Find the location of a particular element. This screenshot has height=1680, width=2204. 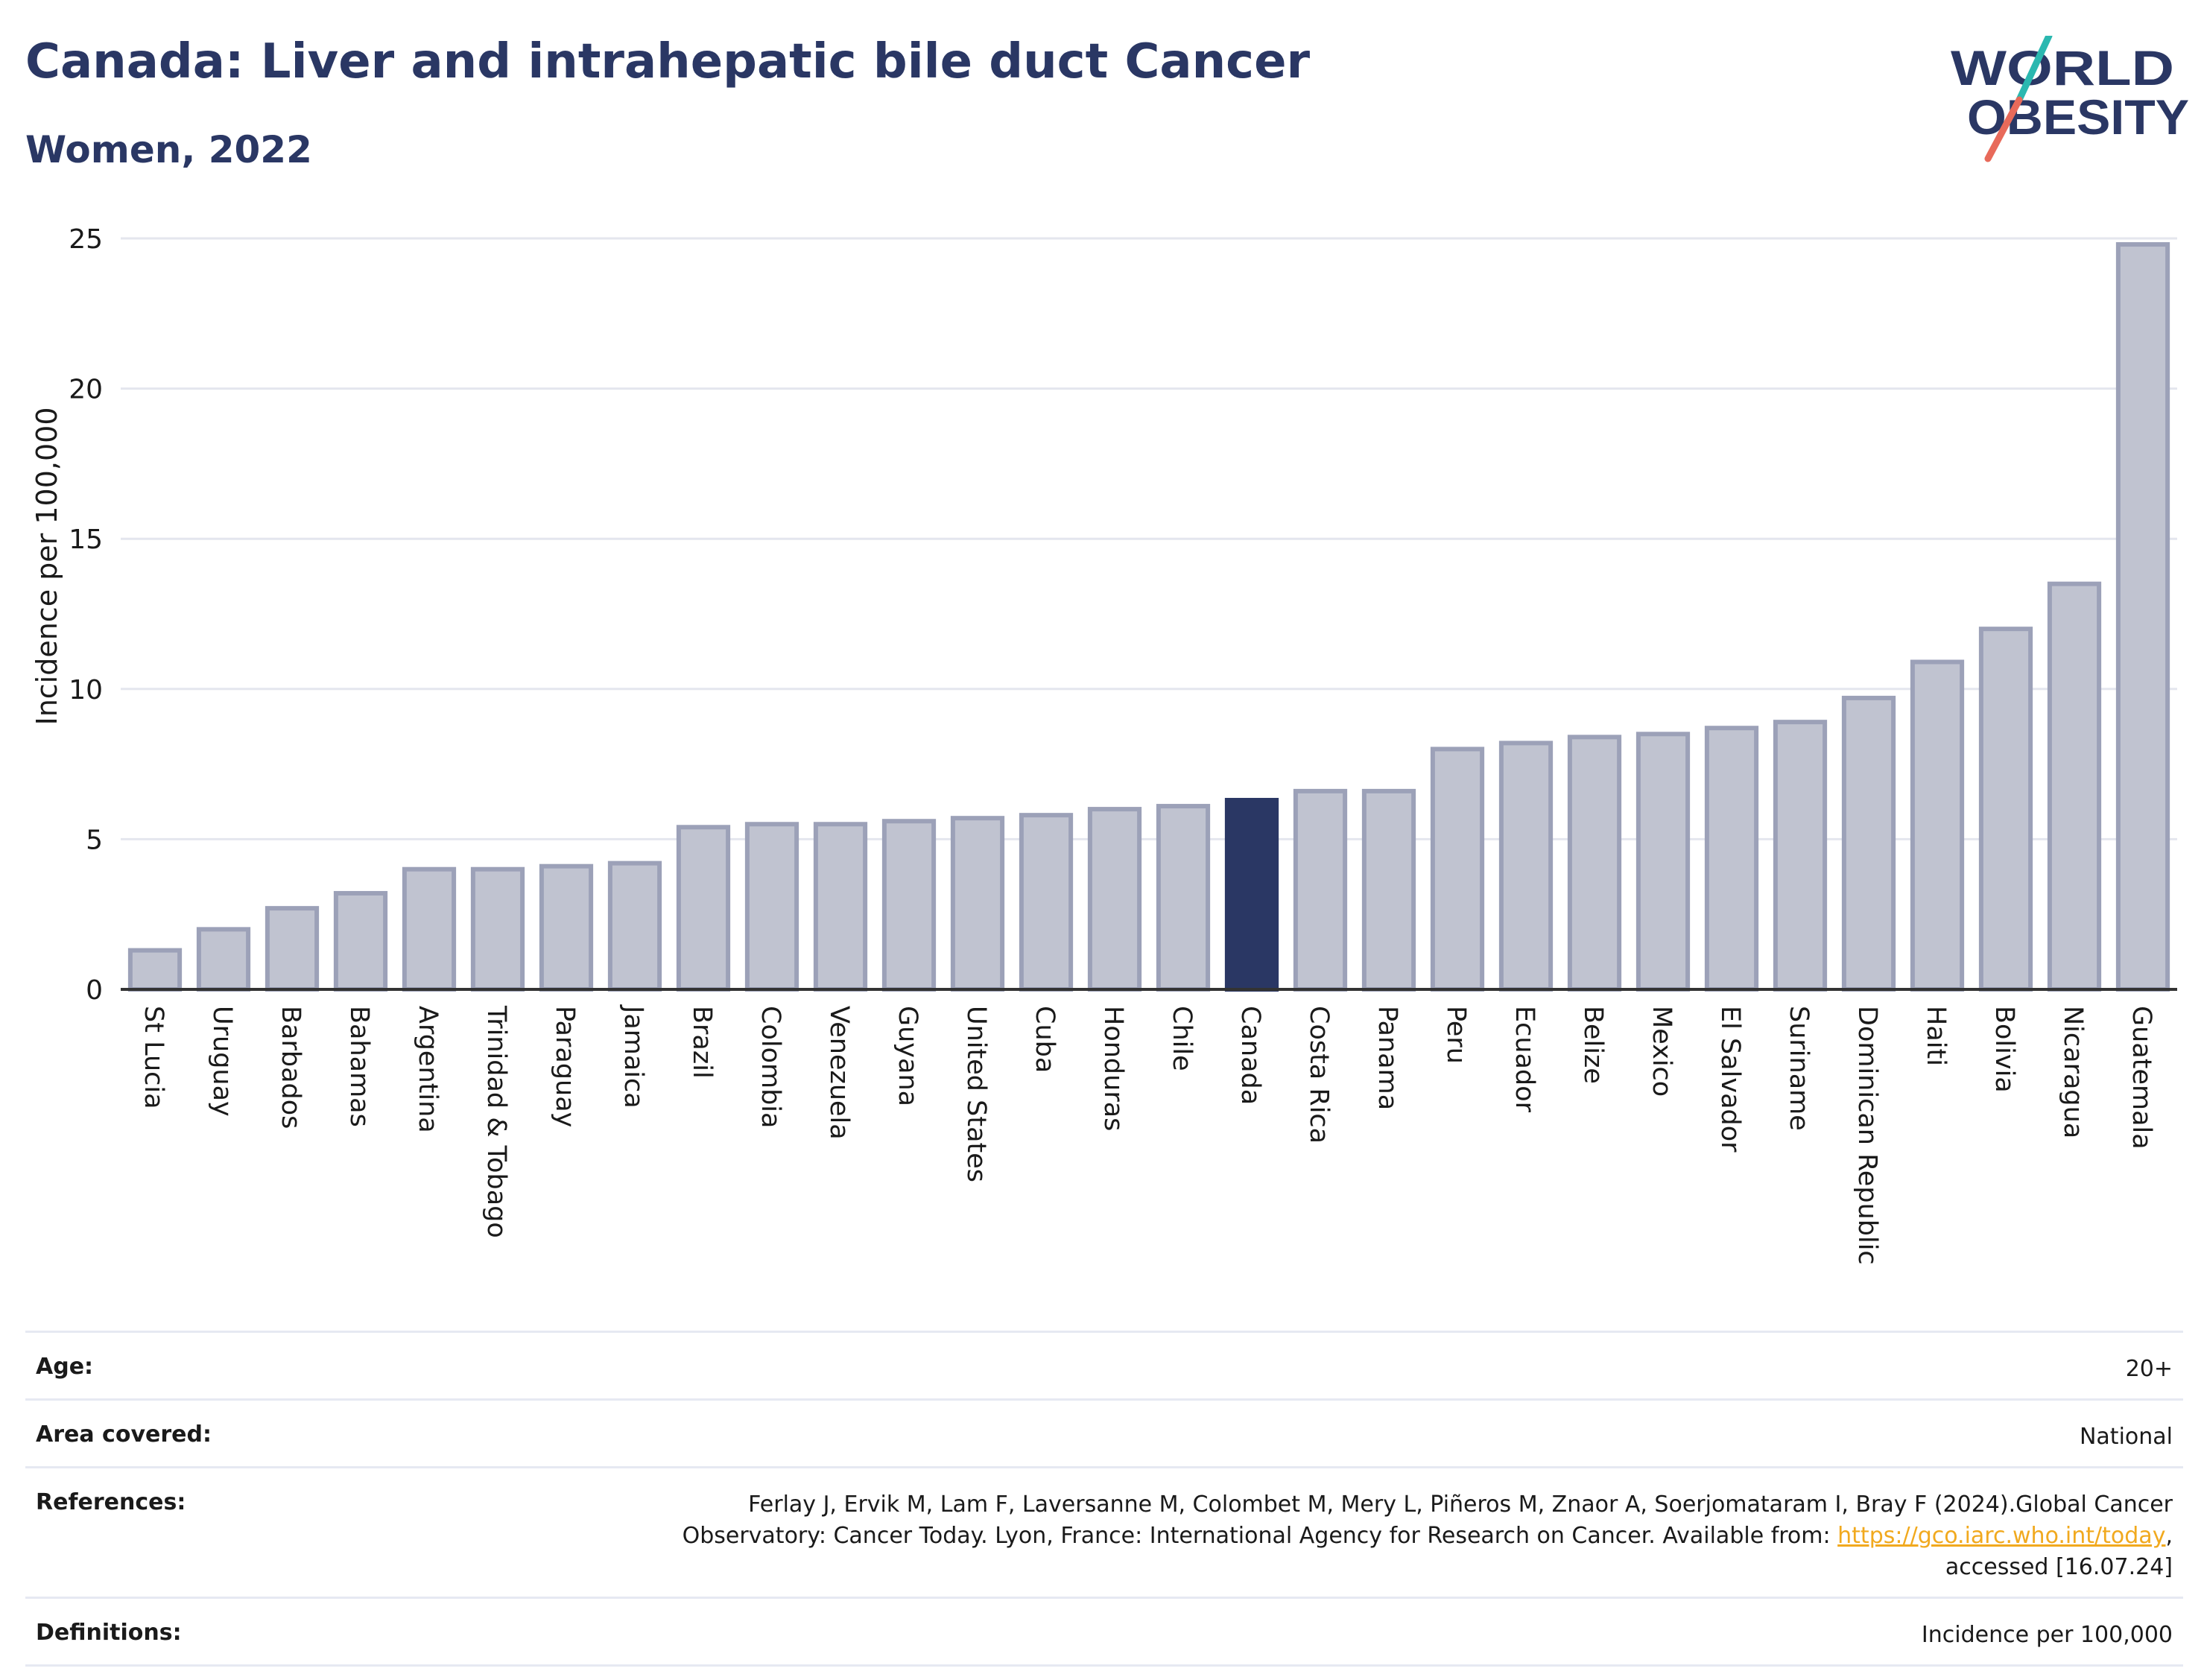

bar-paraguay is located at coordinates (566, 927).